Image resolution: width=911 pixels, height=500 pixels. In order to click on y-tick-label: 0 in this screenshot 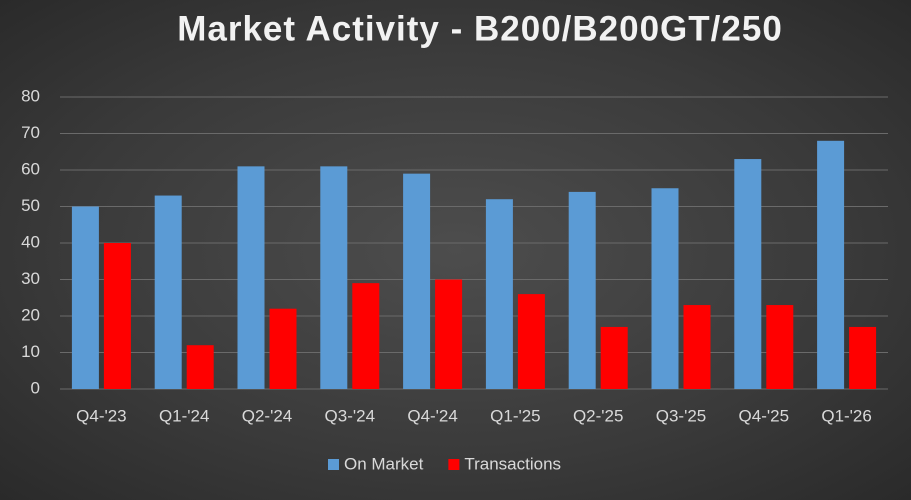, I will do `click(35, 387)`.